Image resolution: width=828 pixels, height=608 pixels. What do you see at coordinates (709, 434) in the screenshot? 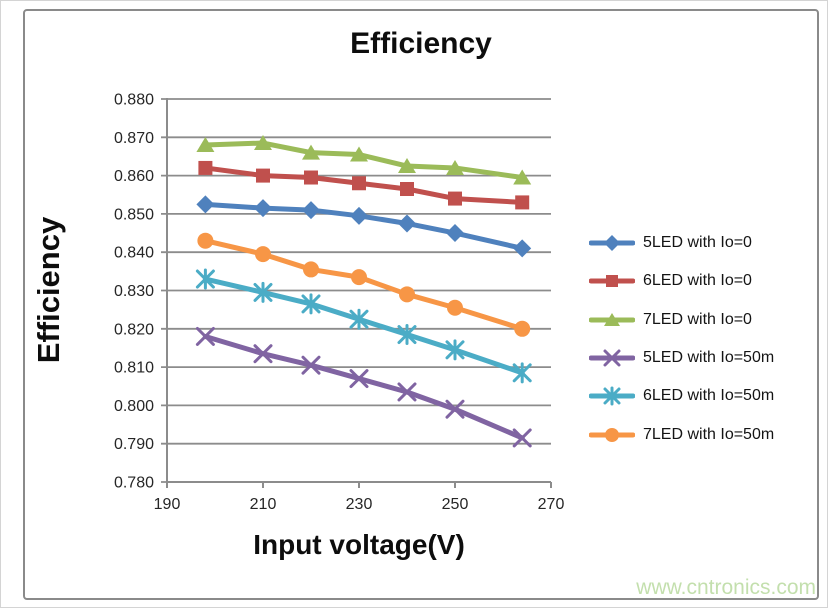
I see `legend-label: 7LED with Io=50m` at bounding box center [709, 434].